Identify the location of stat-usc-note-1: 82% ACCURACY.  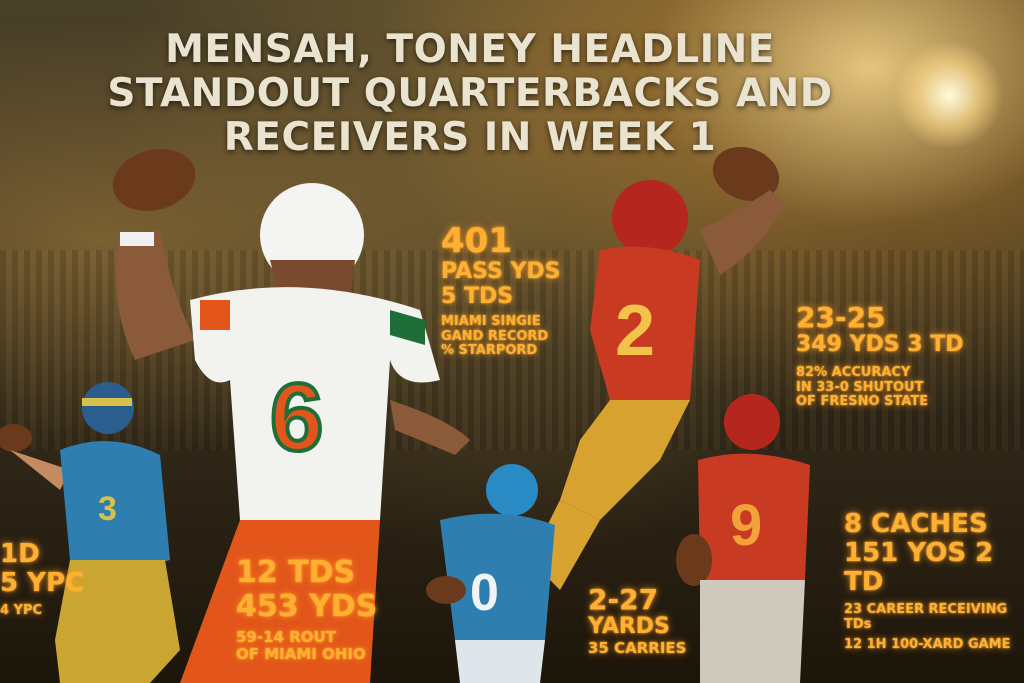
(853, 372).